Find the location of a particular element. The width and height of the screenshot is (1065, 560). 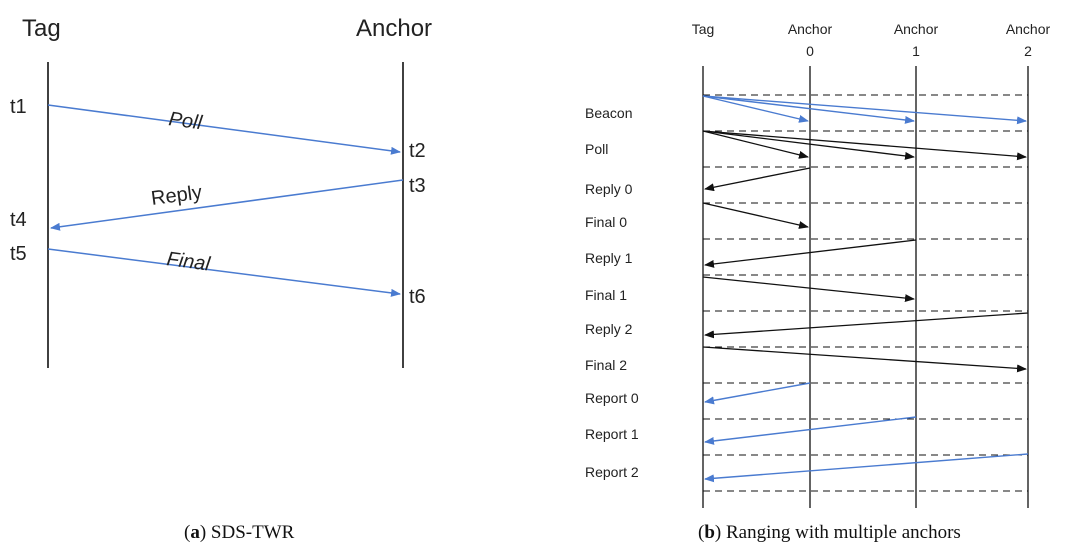

caption-a-letter: a is located at coordinates (195, 532).